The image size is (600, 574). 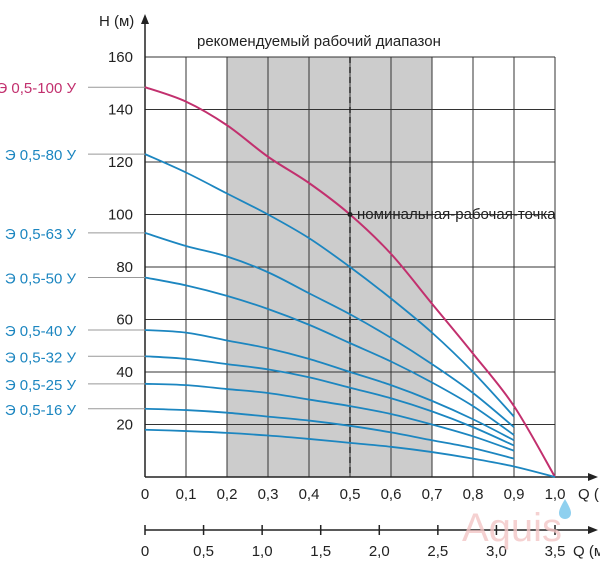 What do you see at coordinates (514, 494) in the screenshot?
I see `x-tick-label: 0,9` at bounding box center [514, 494].